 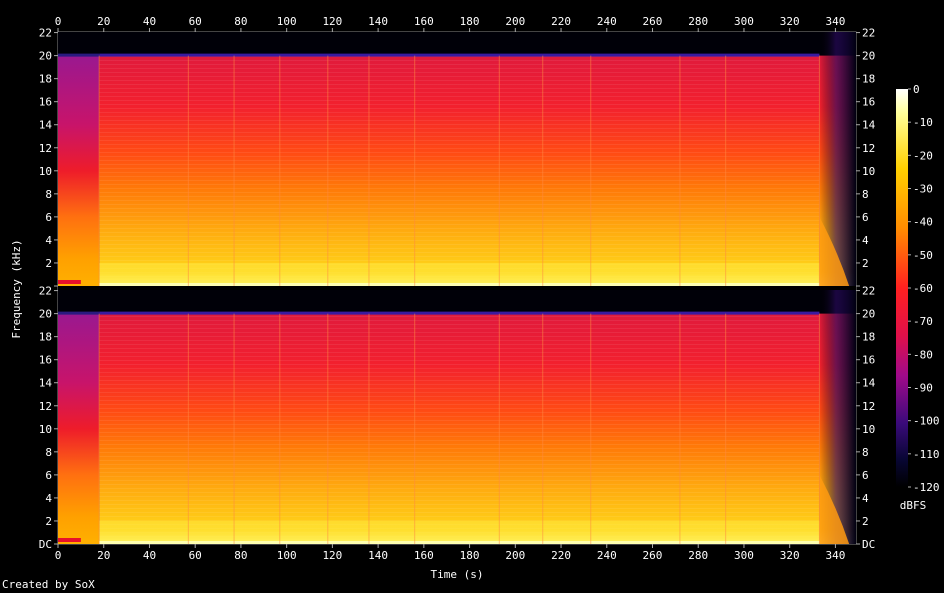 What do you see at coordinates (653, 21) in the screenshot?
I see `x-tick-label-top: 260` at bounding box center [653, 21].